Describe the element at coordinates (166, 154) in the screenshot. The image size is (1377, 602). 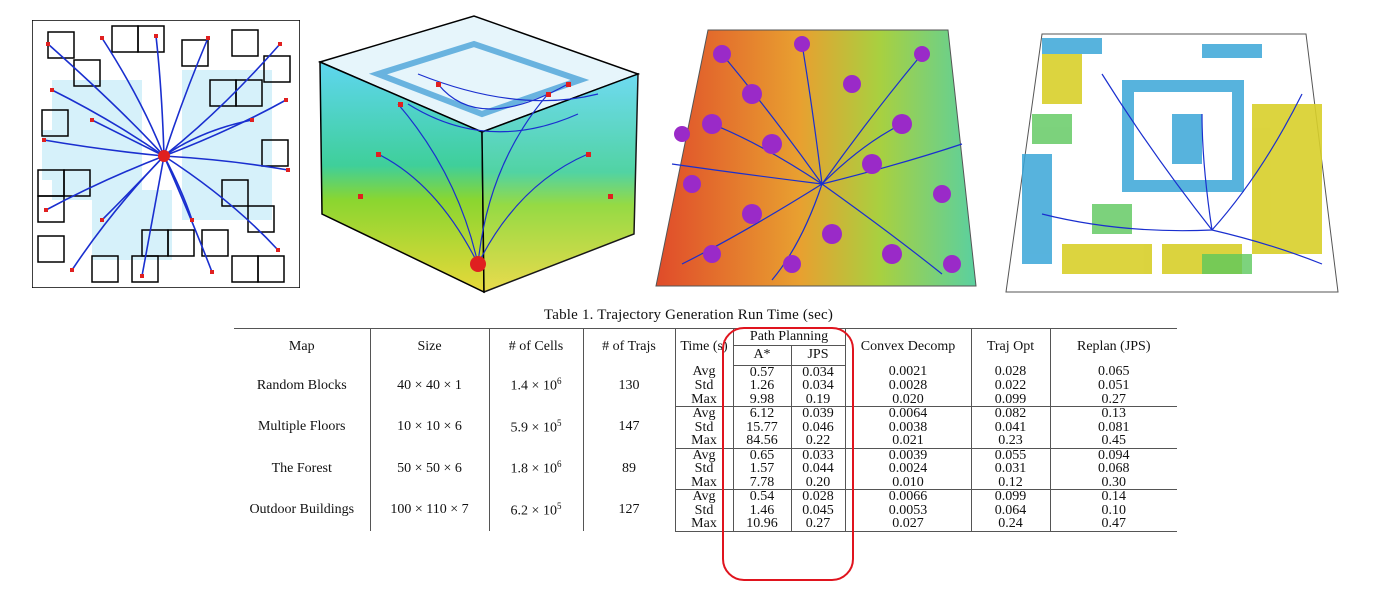
I see `figure-random-blocks` at that location.